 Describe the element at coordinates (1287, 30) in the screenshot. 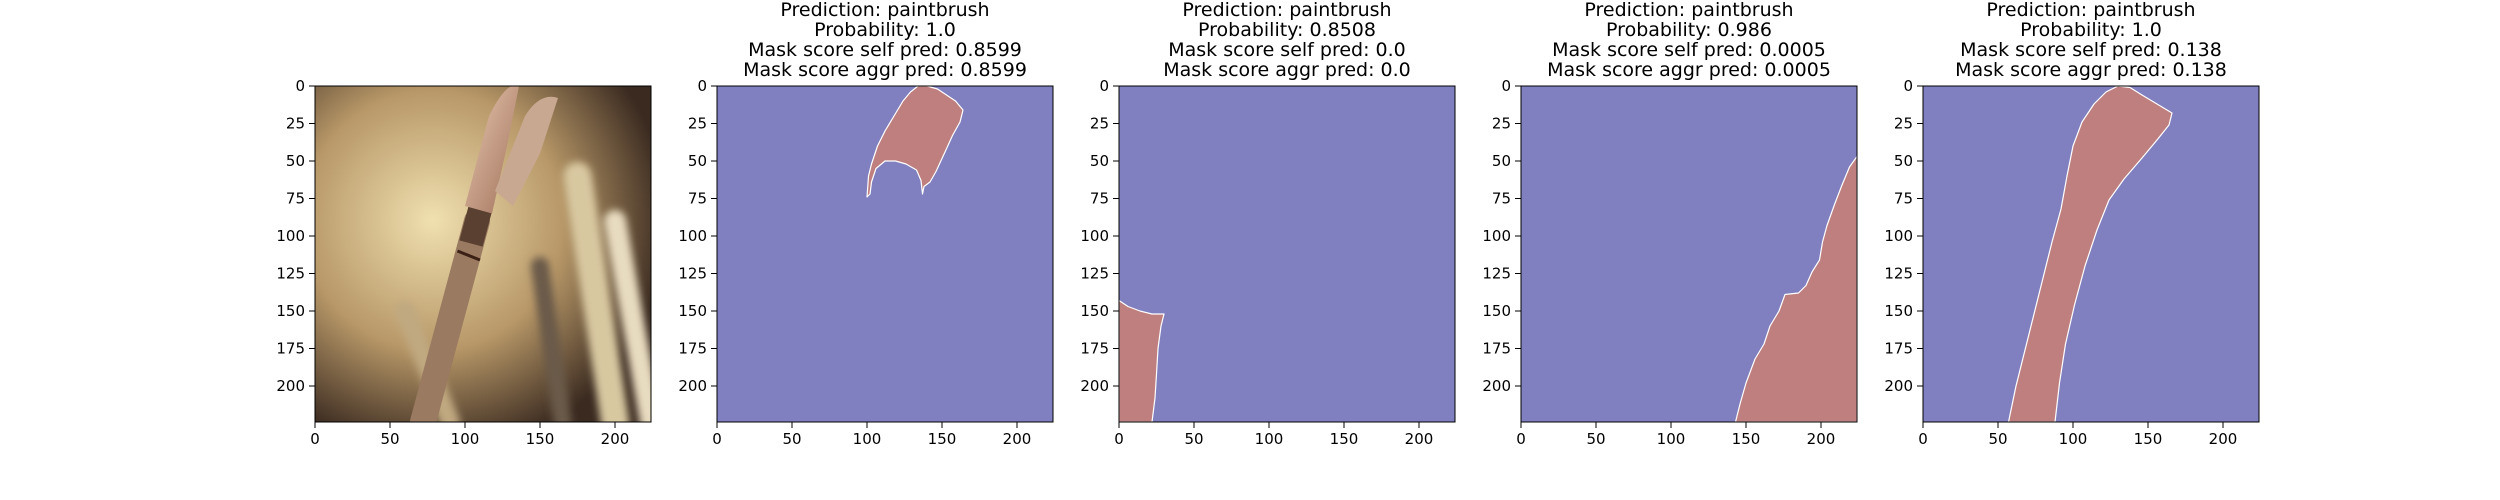

I see `panel-title-line: Probability: 0.8508` at that location.